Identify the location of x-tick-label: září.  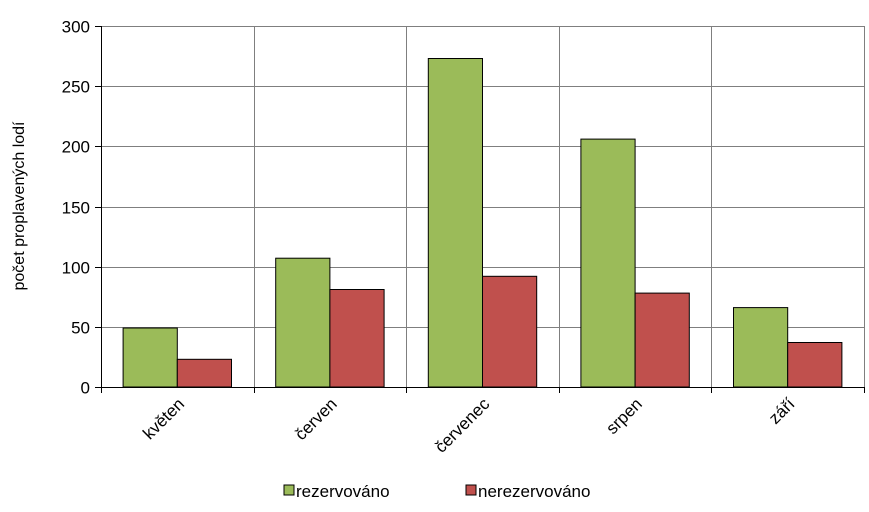
(782, 411).